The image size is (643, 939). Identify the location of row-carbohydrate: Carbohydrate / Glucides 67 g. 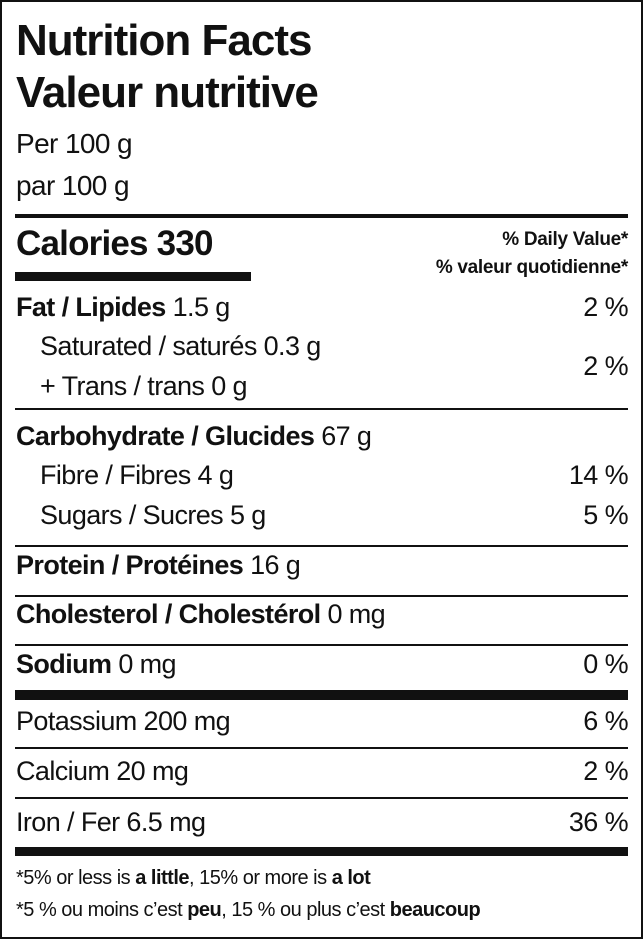
(194, 436).